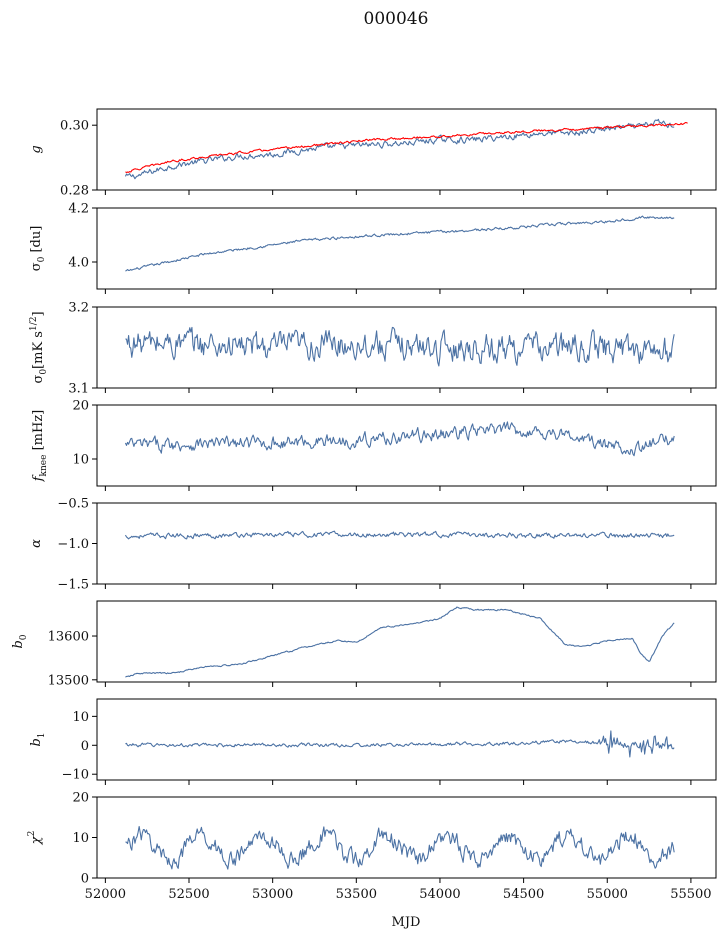  What do you see at coordinates (400, 847) in the screenshot?
I see `series-chi2-data` at bounding box center [400, 847].